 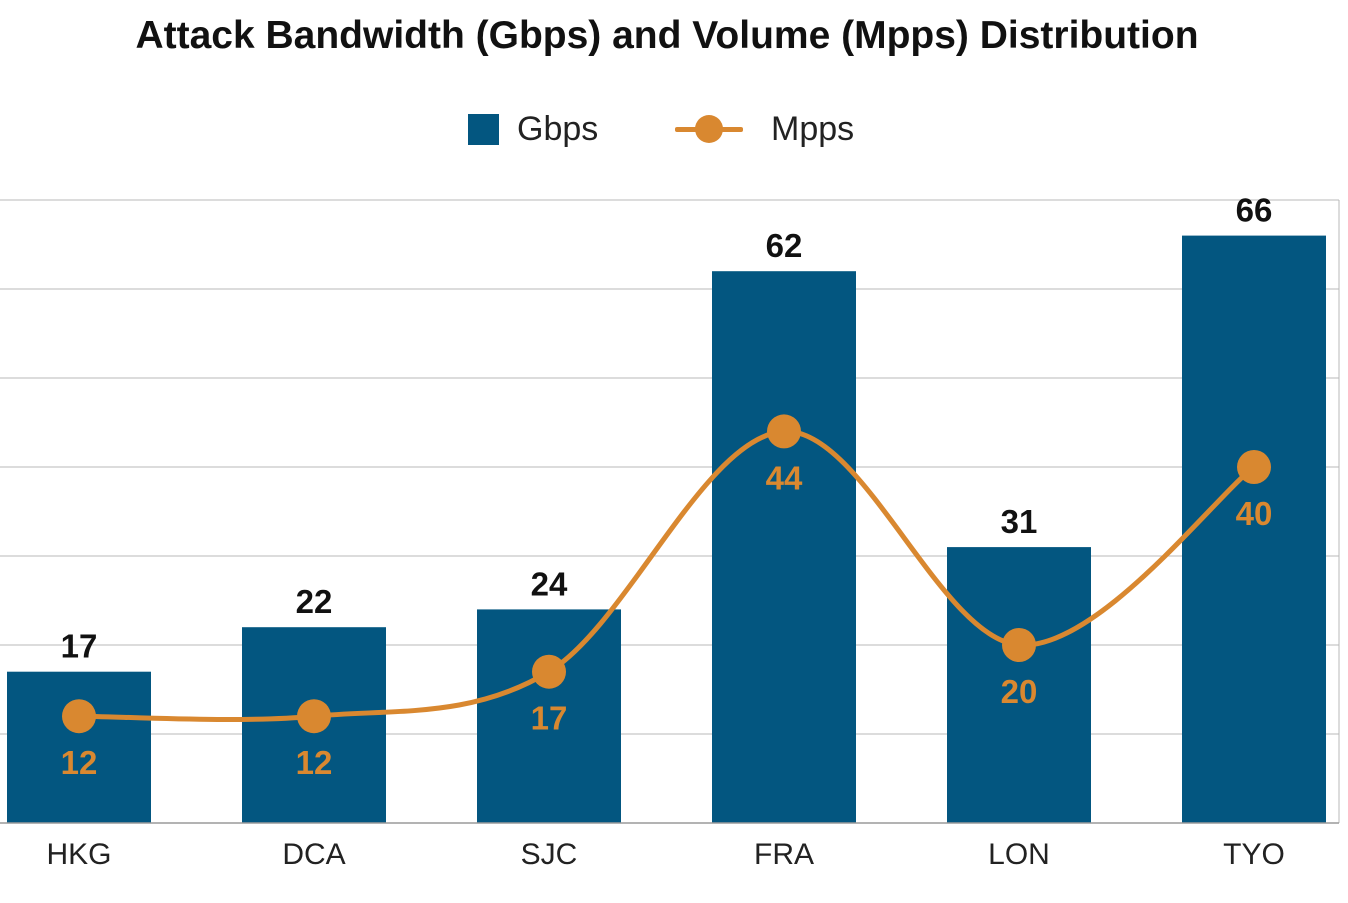 I want to click on bar-label-fra: 62, so click(x=784, y=245).